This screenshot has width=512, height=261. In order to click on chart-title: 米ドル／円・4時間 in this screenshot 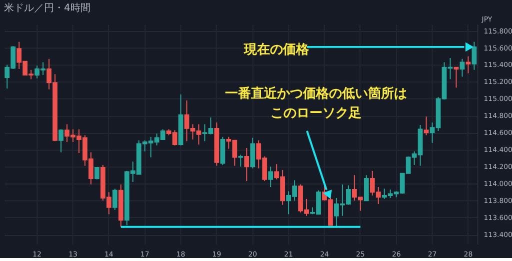, I will do `click(47, 8)`.